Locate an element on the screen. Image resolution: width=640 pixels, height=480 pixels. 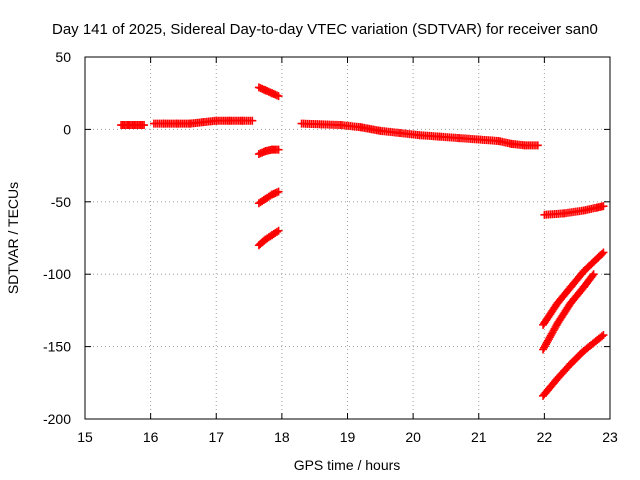
y-axis-label: SDTVAR / TECUs is located at coordinates (13, 238).